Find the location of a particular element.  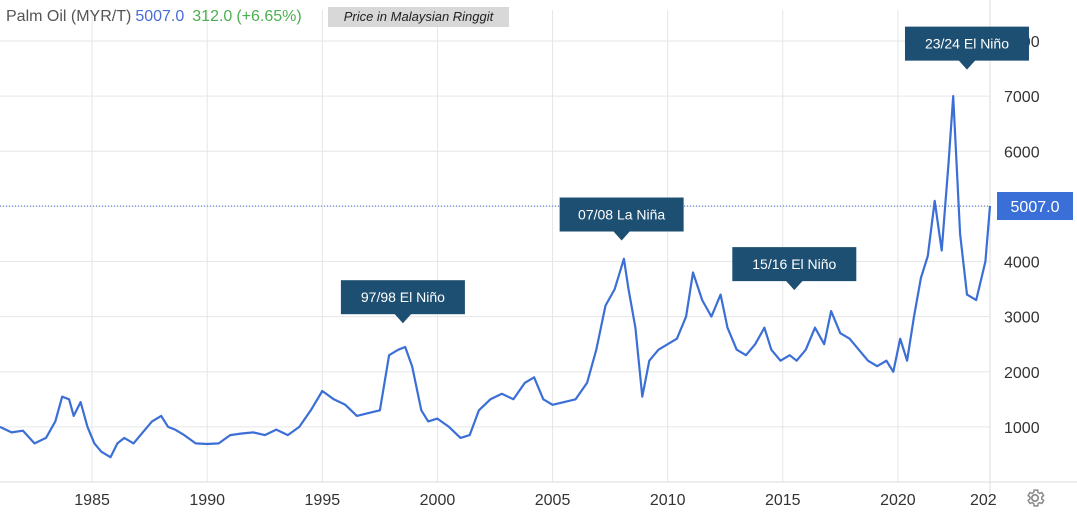

x-tick-label-partial: 202 is located at coordinates (983, 500).